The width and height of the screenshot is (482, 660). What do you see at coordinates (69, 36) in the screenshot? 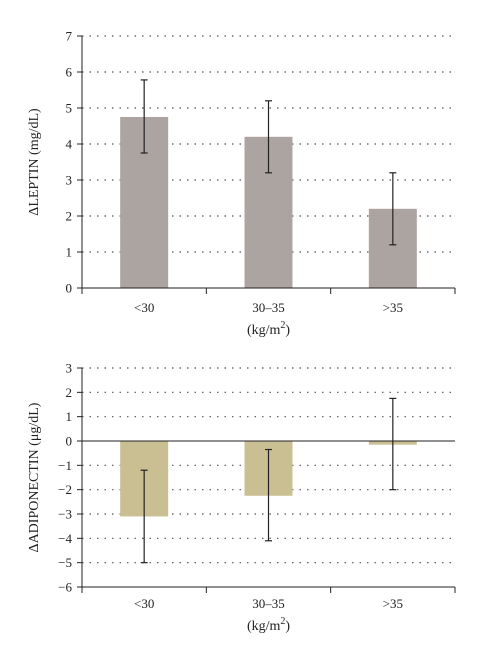
I see `y-tick-label: 7` at bounding box center [69, 36].